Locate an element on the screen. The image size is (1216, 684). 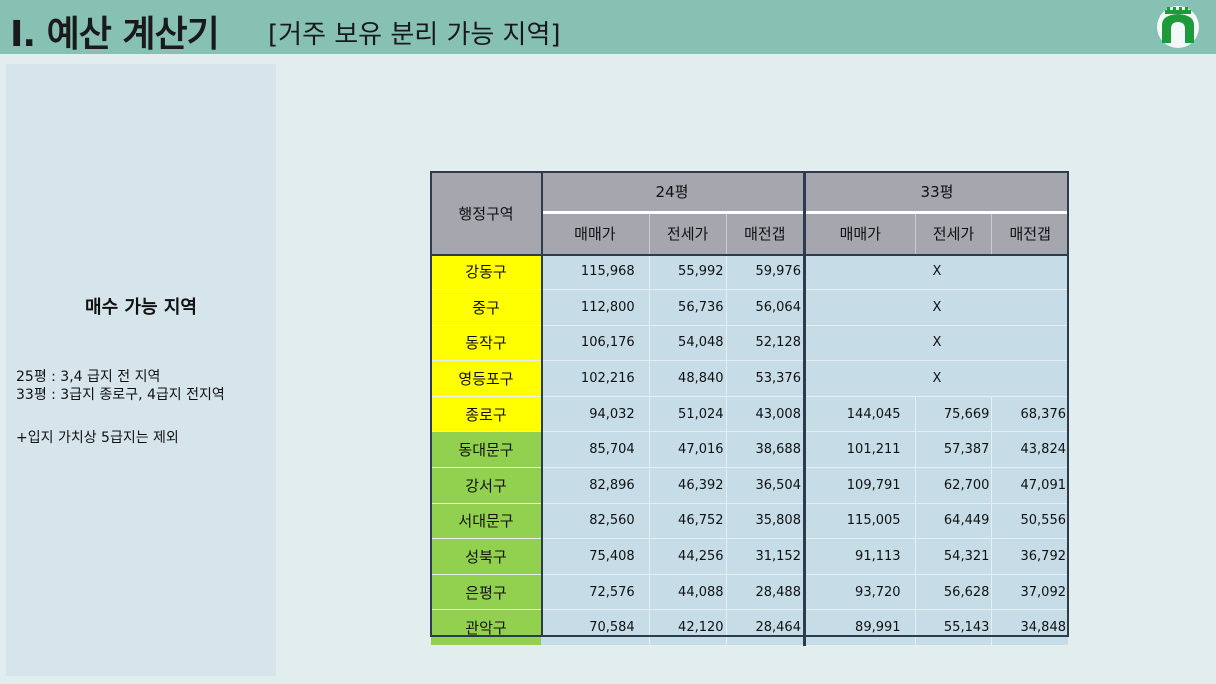
region-cell: 강서구 is located at coordinates (486, 485).